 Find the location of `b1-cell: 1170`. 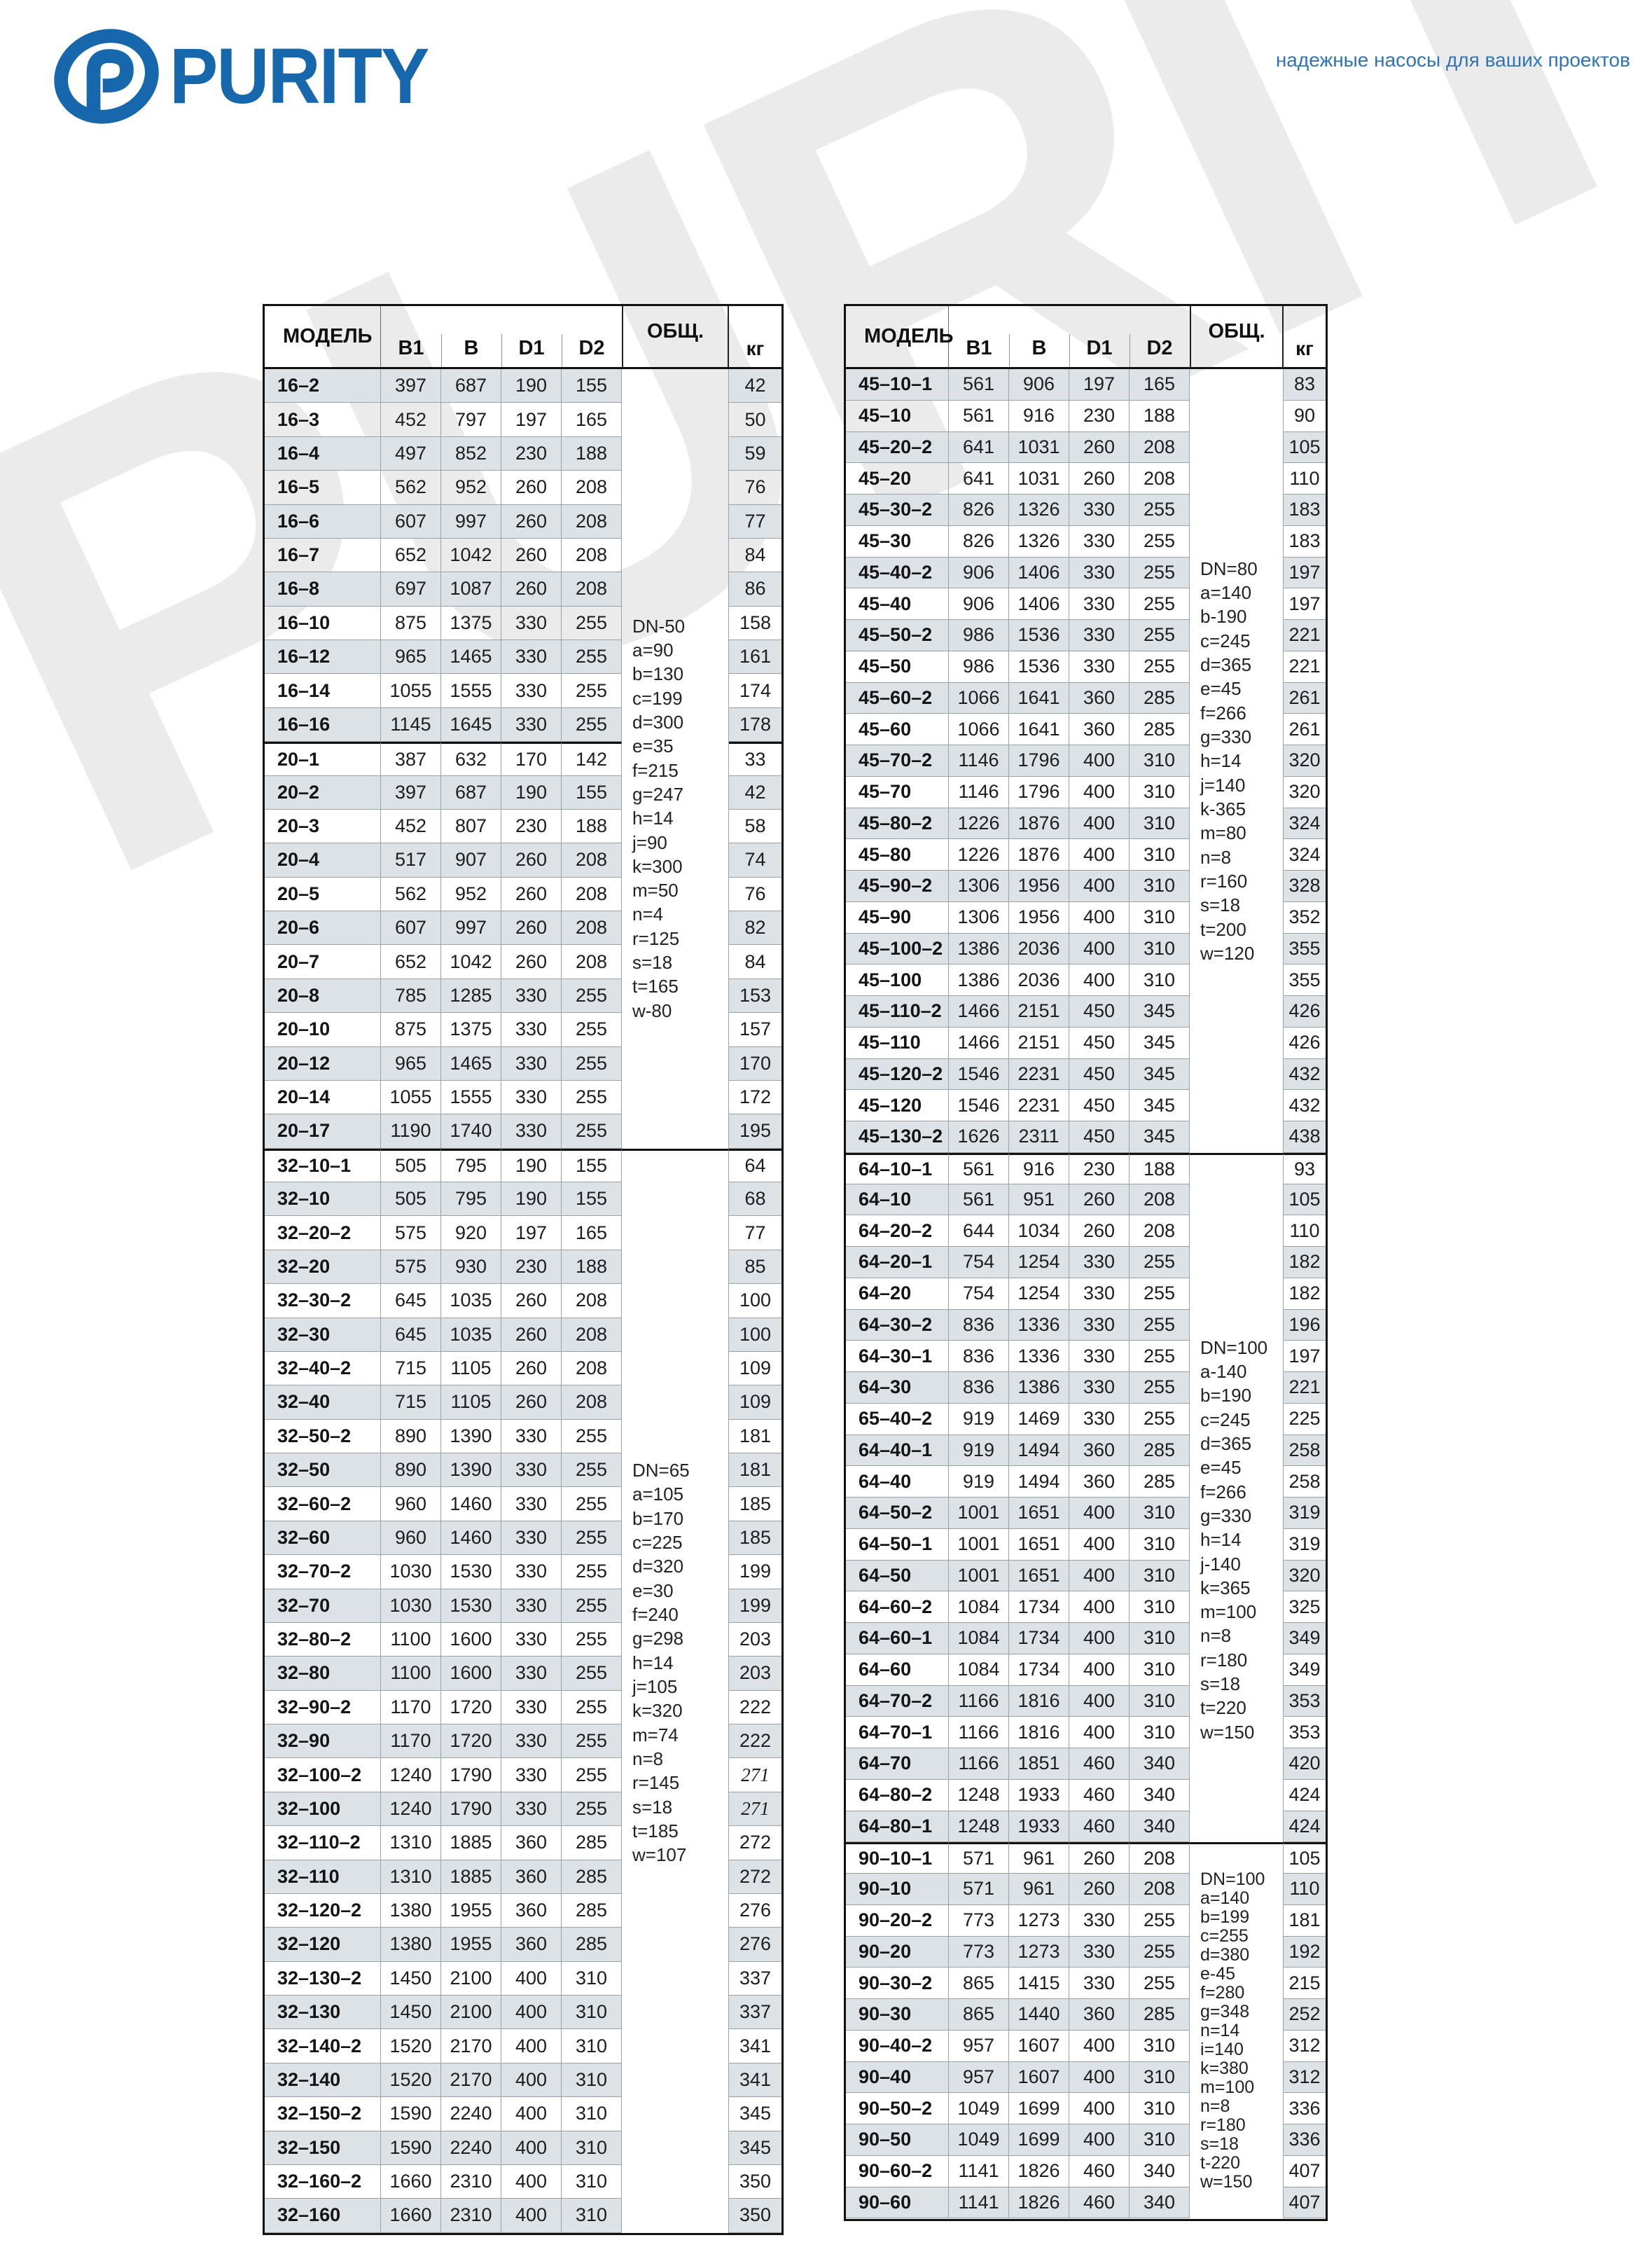

b1-cell: 1170 is located at coordinates (411, 1741).